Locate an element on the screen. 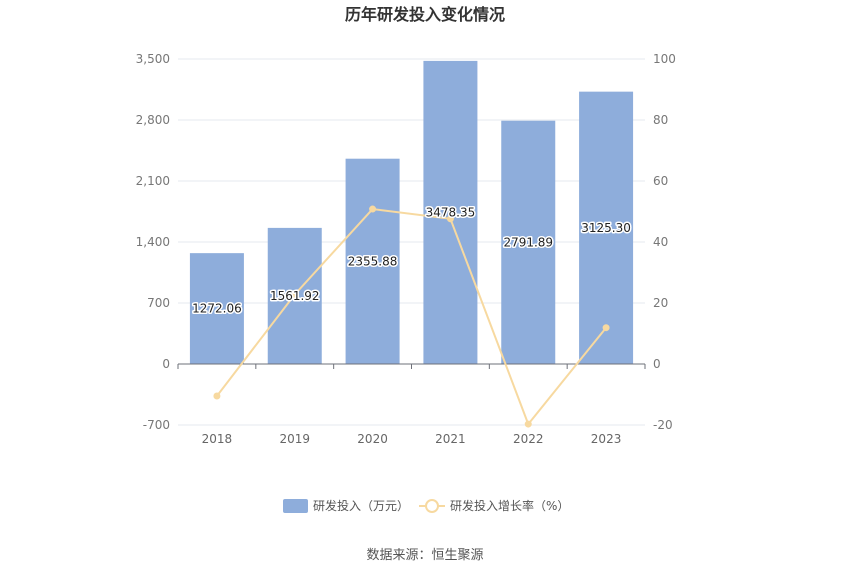 This screenshot has height=575, width=850. right-axis-ticks: -20 0 20 40 60 80 100 is located at coordinates (664, 242).